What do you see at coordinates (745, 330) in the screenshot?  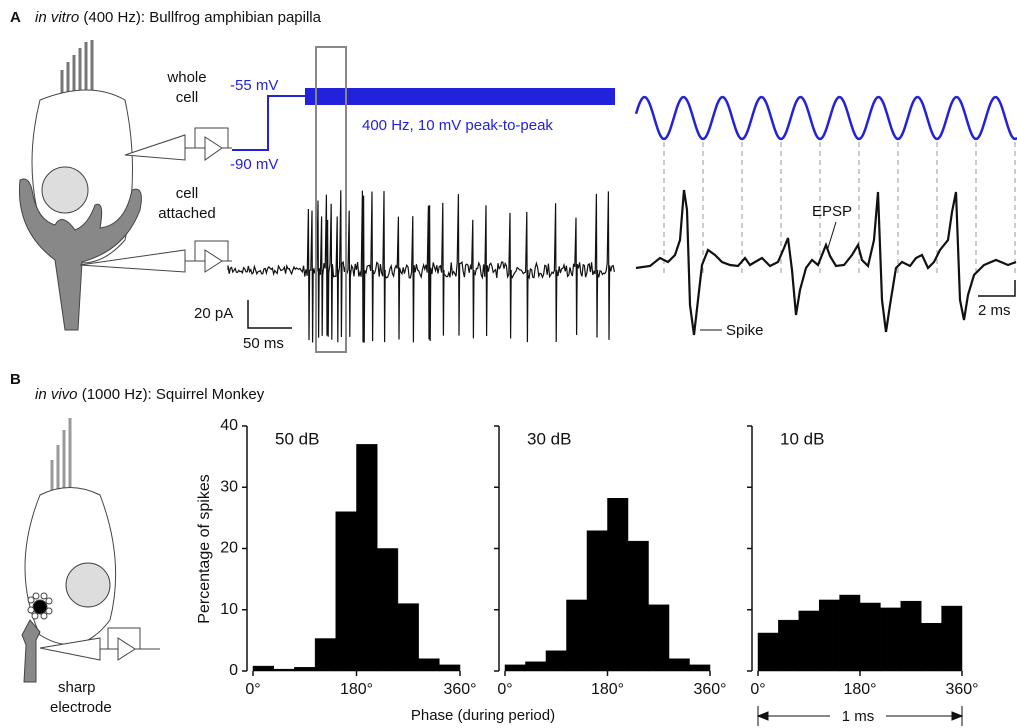 I see `annotation: Spike` at bounding box center [745, 330].